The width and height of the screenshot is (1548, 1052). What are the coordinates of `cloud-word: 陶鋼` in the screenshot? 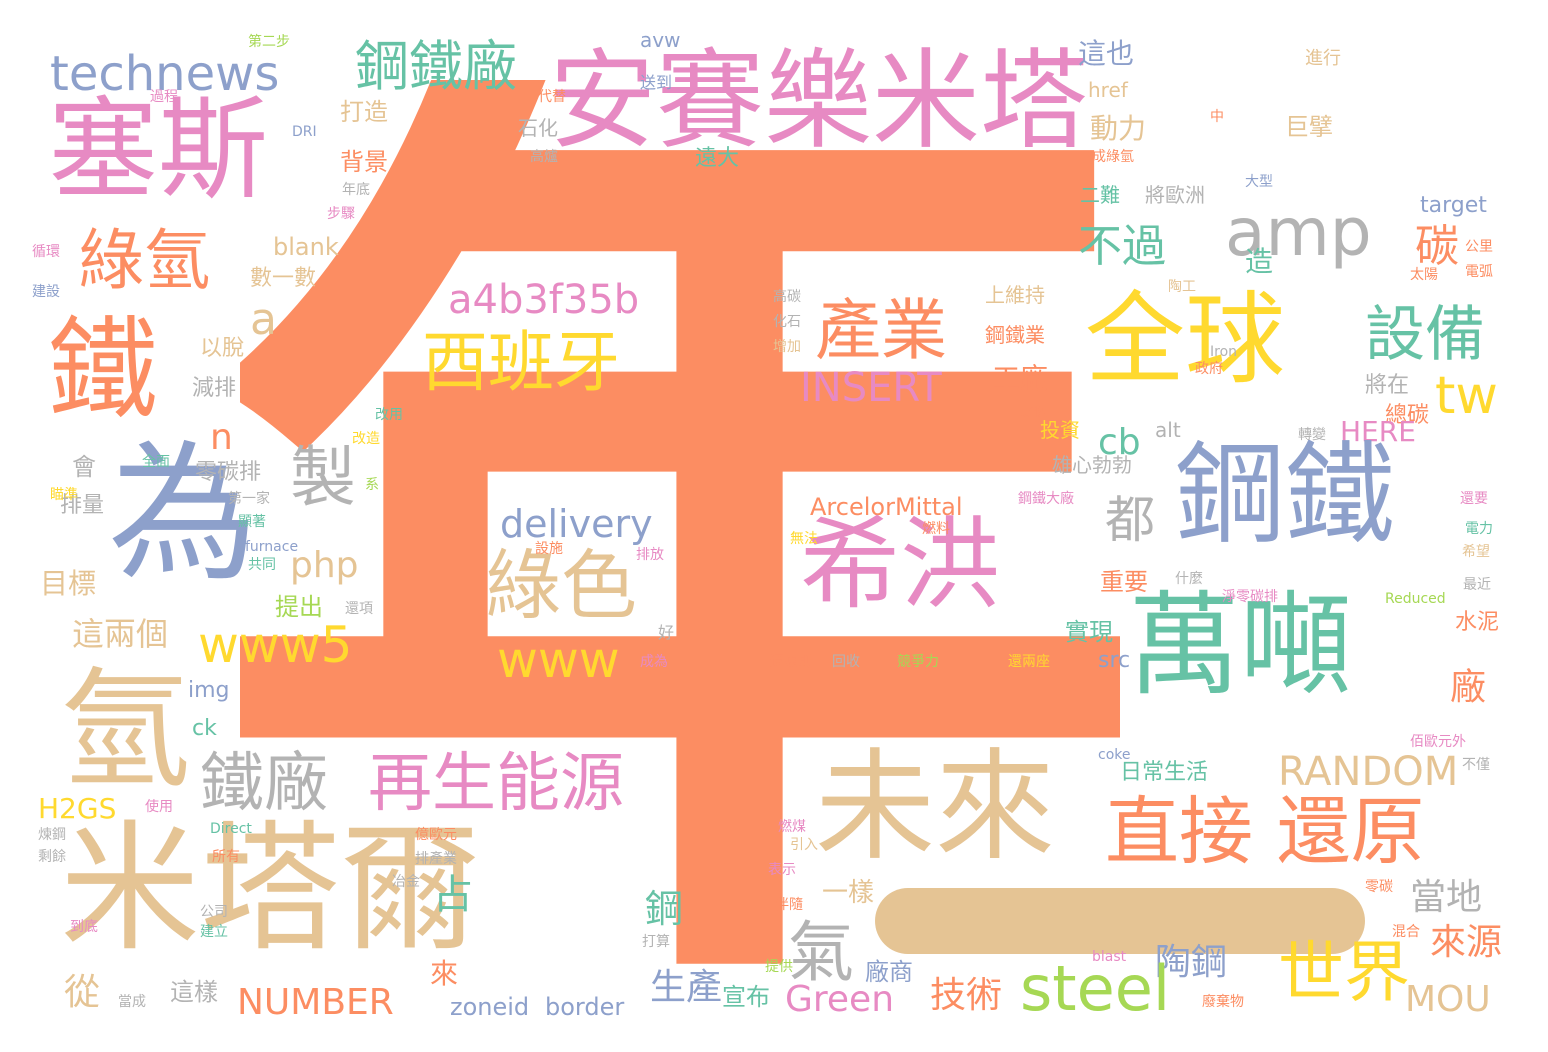 It's located at (1191, 962).